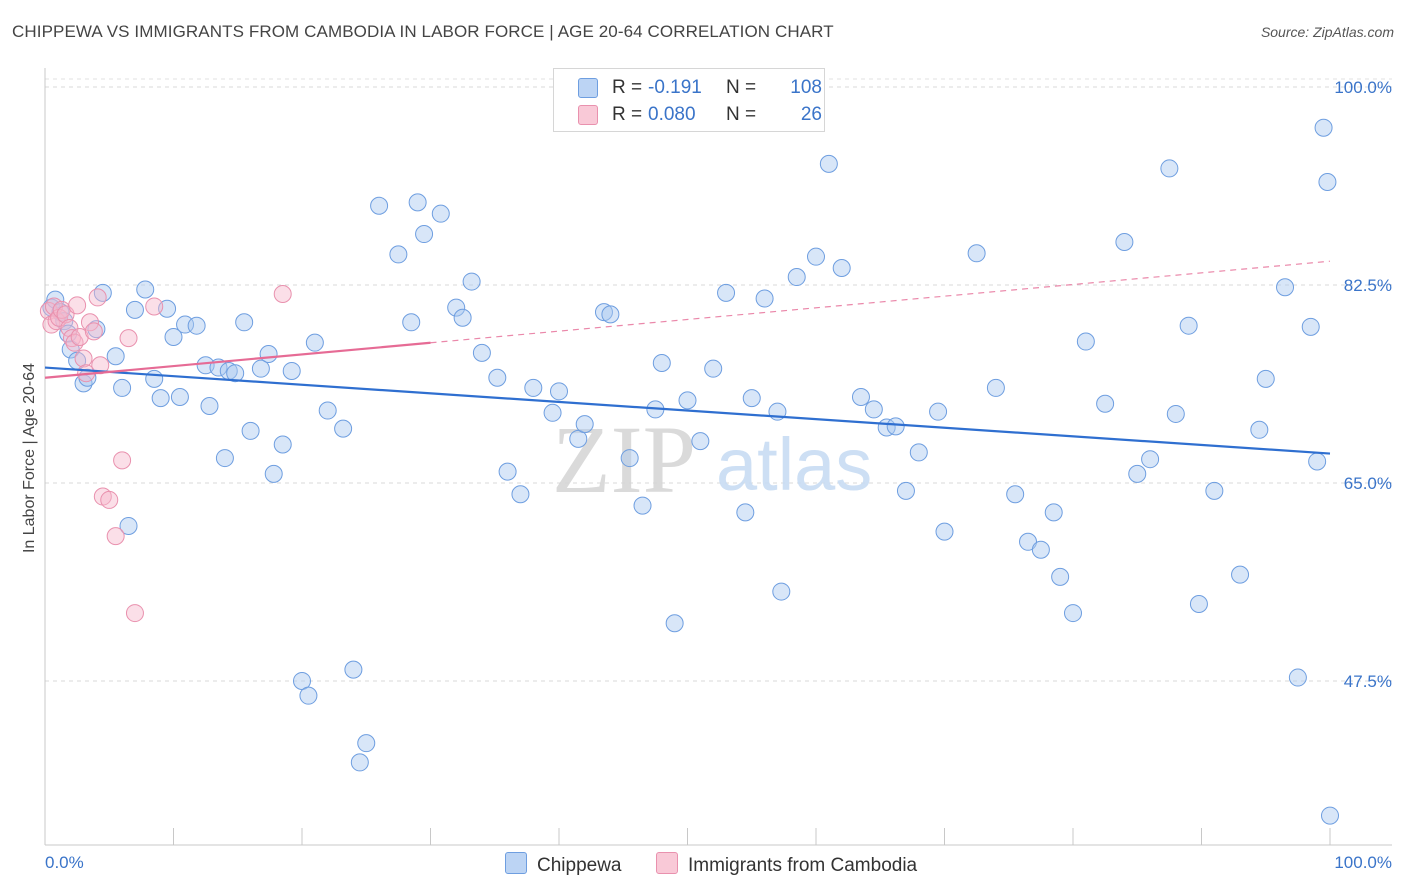  I want to click on y-tick-label: 82.5%, so click(1368, 285).